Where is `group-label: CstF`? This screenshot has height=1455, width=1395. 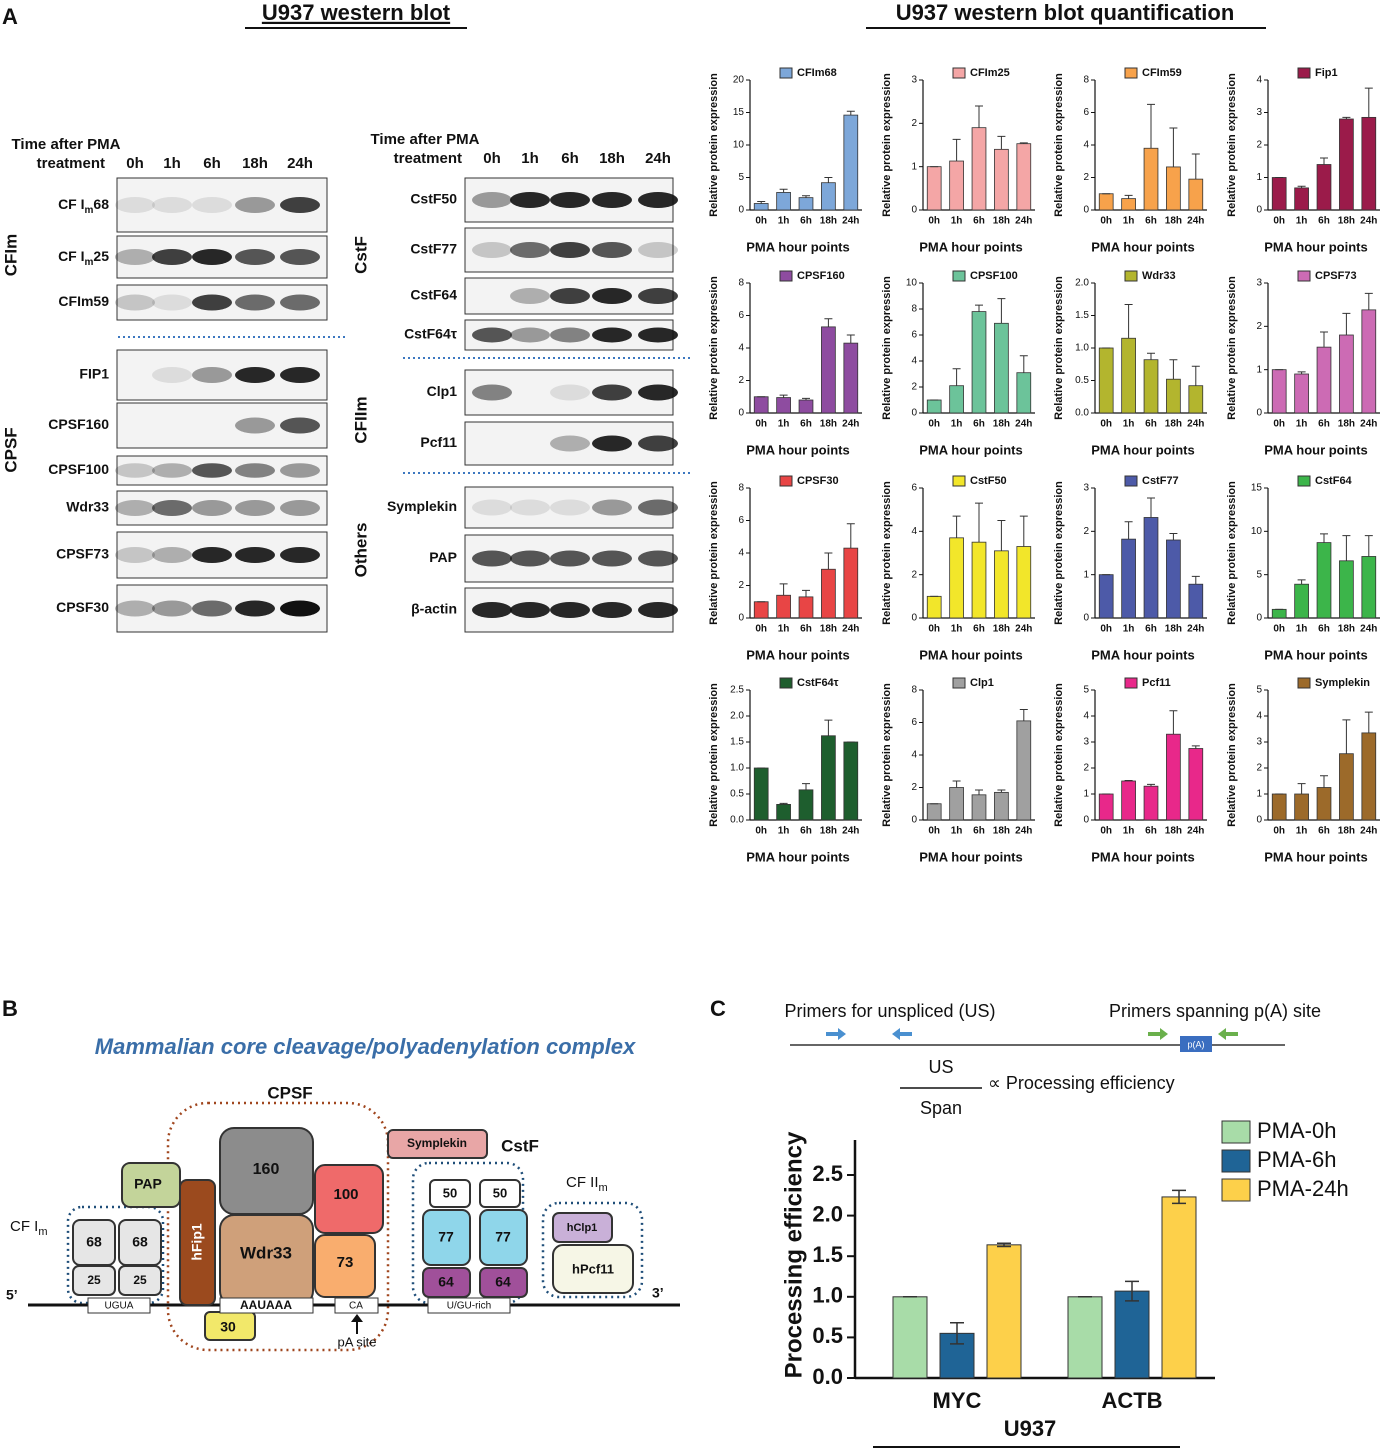 group-label: CstF is located at coordinates (360, 255).